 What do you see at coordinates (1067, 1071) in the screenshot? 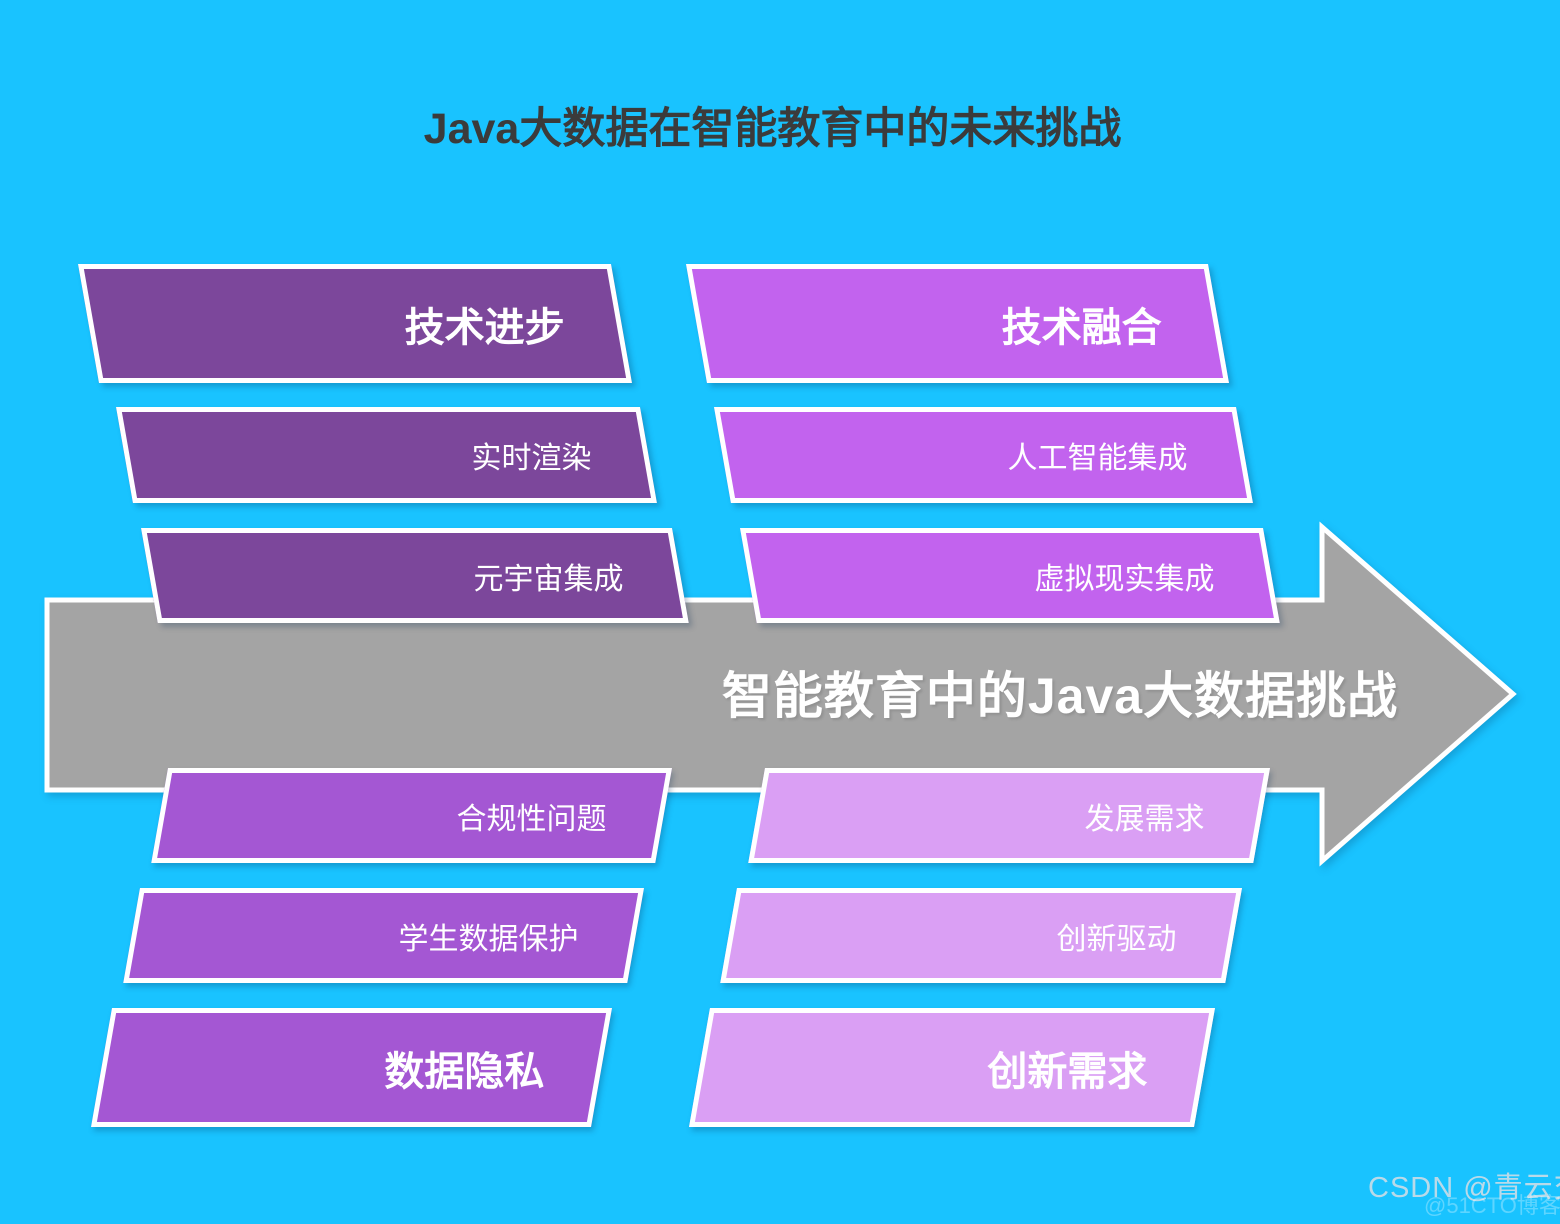
I see `shape-label-innovation-demand: 创新需求` at bounding box center [1067, 1071].